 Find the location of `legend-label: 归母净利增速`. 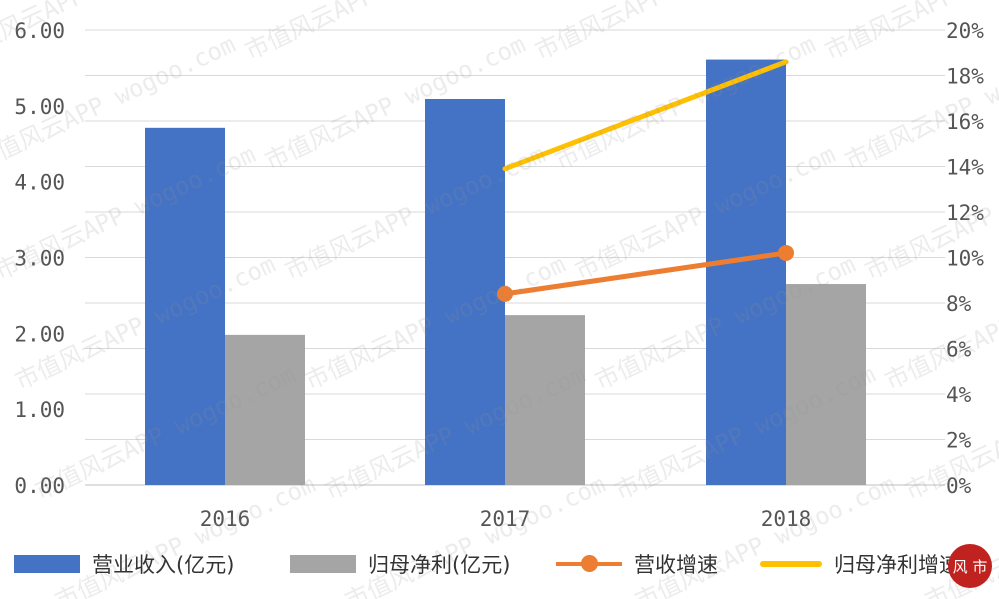

legend-label: 归母净利增速 is located at coordinates (897, 565).